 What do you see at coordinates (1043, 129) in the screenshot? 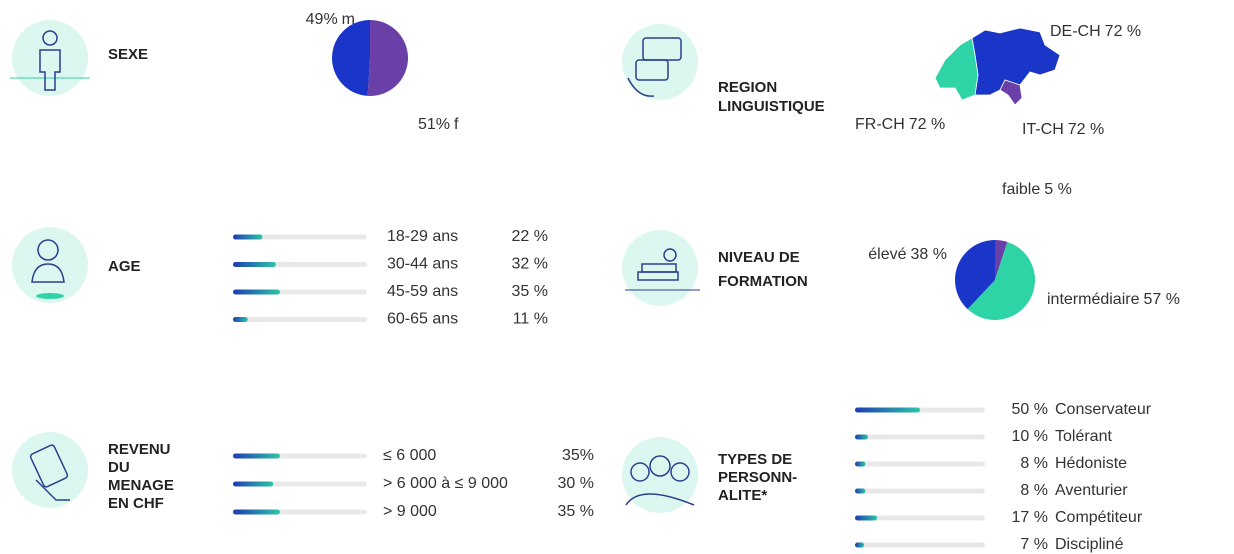
I see `label-part: IT-CH` at bounding box center [1043, 129].